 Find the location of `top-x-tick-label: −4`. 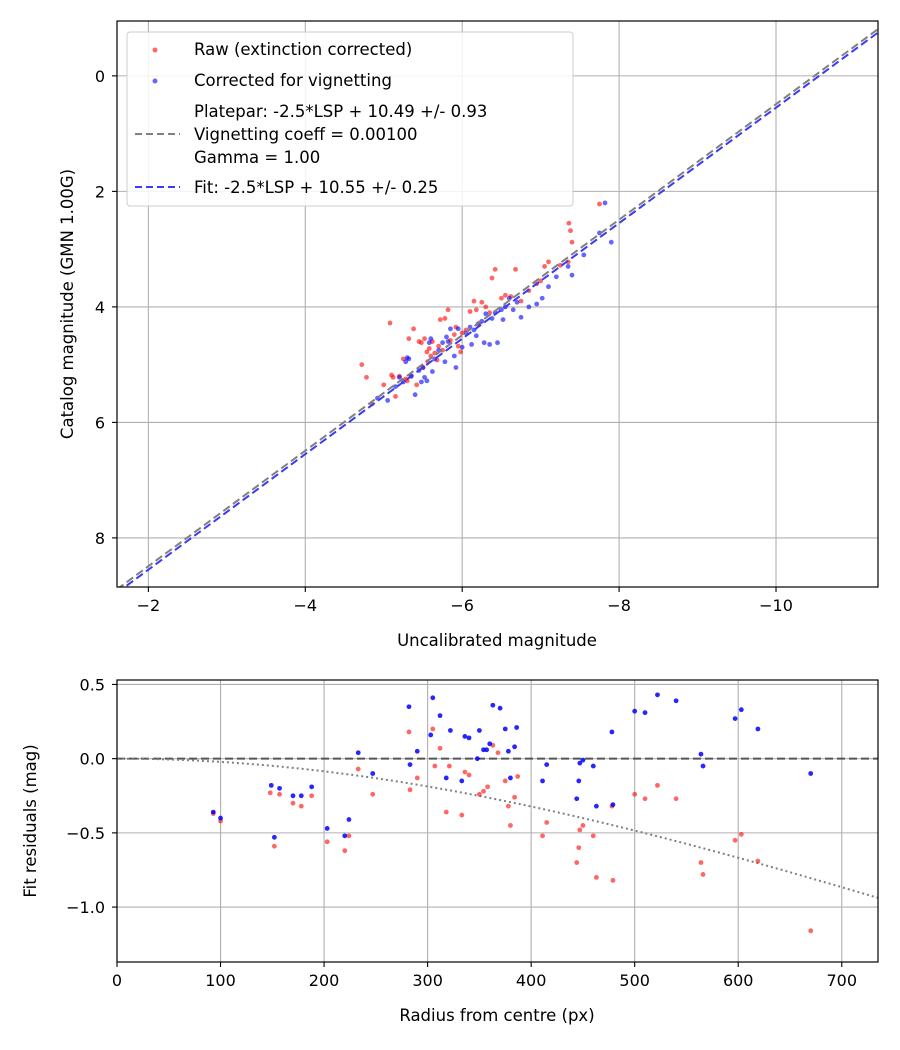

top-x-tick-label: −4 is located at coordinates (305, 605).